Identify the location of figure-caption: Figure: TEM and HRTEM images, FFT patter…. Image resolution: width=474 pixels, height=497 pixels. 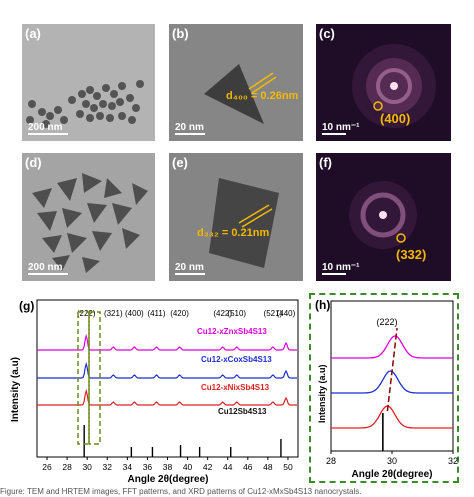
(181, 491).